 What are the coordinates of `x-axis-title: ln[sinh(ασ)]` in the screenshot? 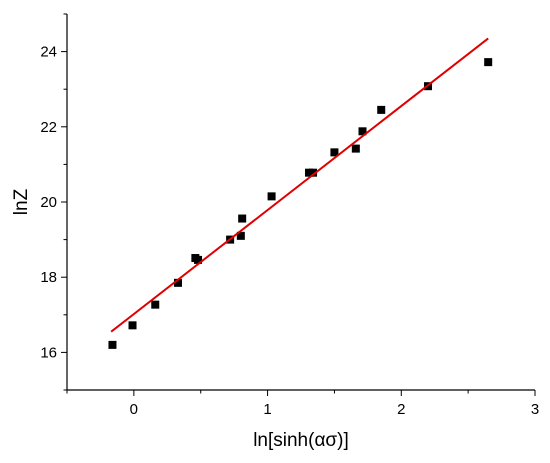 It's located at (301, 440).